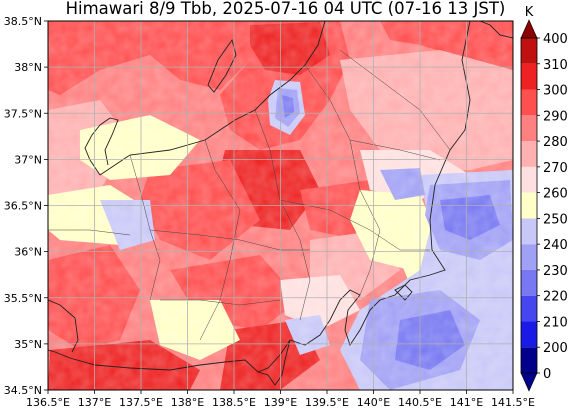 Image resolution: width=571 pixels, height=409 pixels. I want to click on colorbar-frame, so click(529, 205).